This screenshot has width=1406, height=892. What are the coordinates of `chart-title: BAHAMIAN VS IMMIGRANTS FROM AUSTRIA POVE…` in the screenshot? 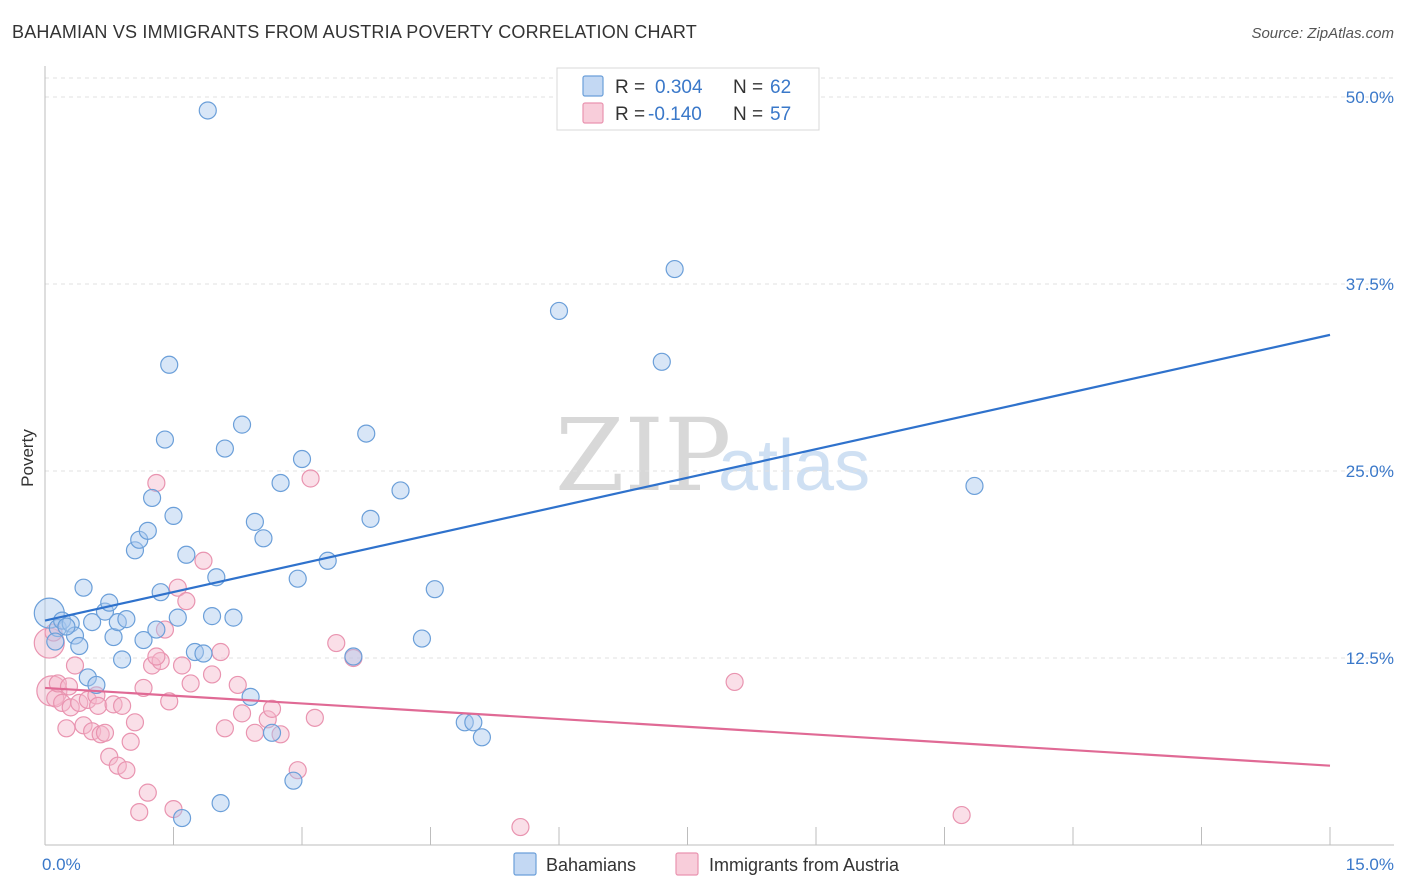 It's located at (354, 32).